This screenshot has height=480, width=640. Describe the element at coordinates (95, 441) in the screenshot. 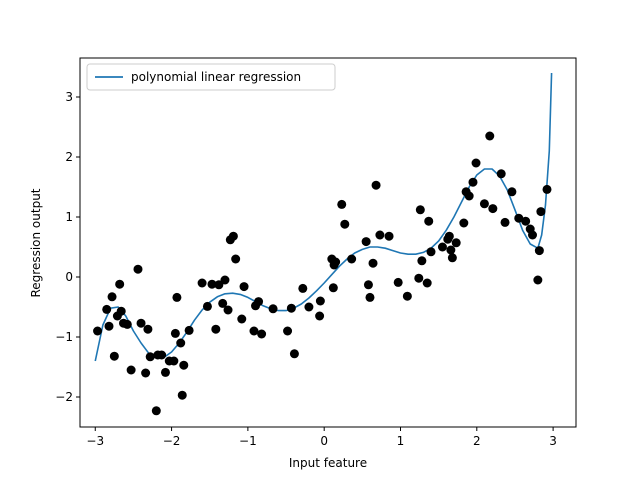

I see `x-tick-label: −3` at that location.